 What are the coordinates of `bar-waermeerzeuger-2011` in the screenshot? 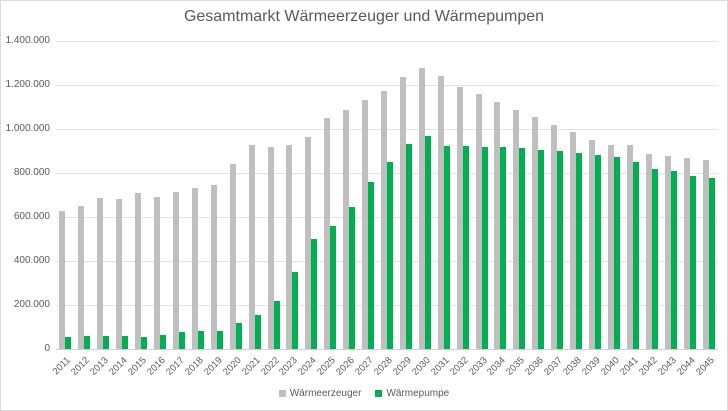 It's located at (62, 280).